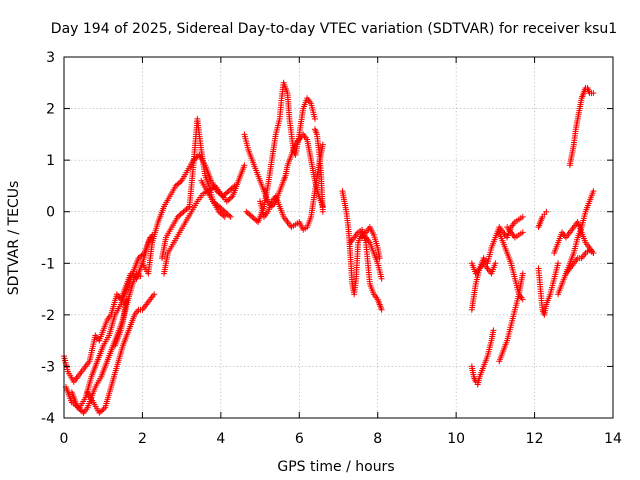 The image size is (640, 480). Describe the element at coordinates (50, 110) in the screenshot. I see `y-tick-label: 2` at that location.